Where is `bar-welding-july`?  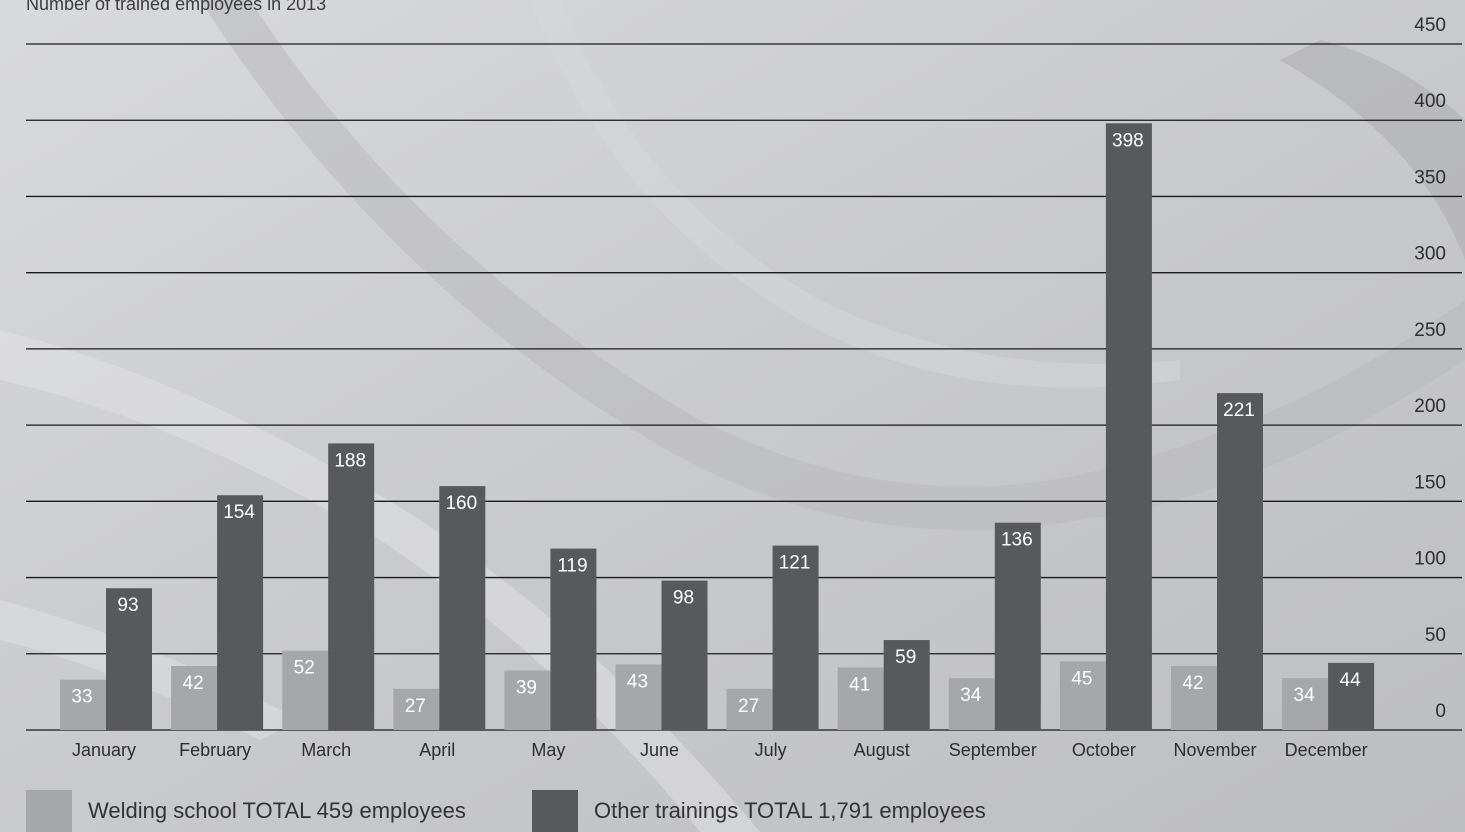
bar-welding-july is located at coordinates (749, 709).